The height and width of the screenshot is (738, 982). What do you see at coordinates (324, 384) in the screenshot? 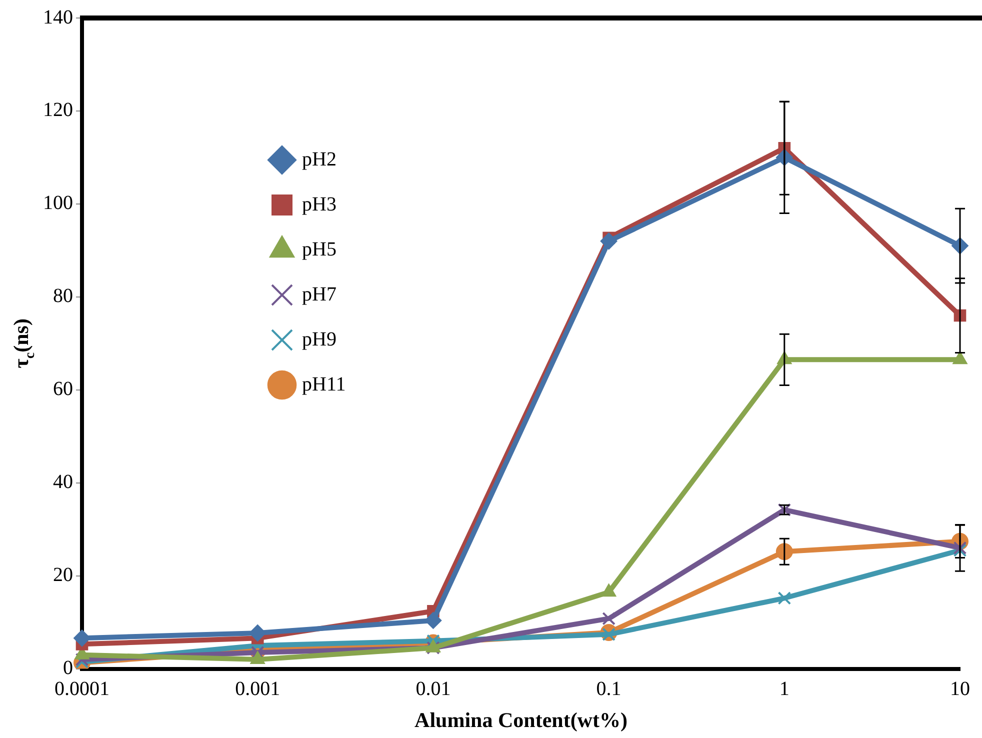
I see `legend-label: pH11` at bounding box center [324, 384].